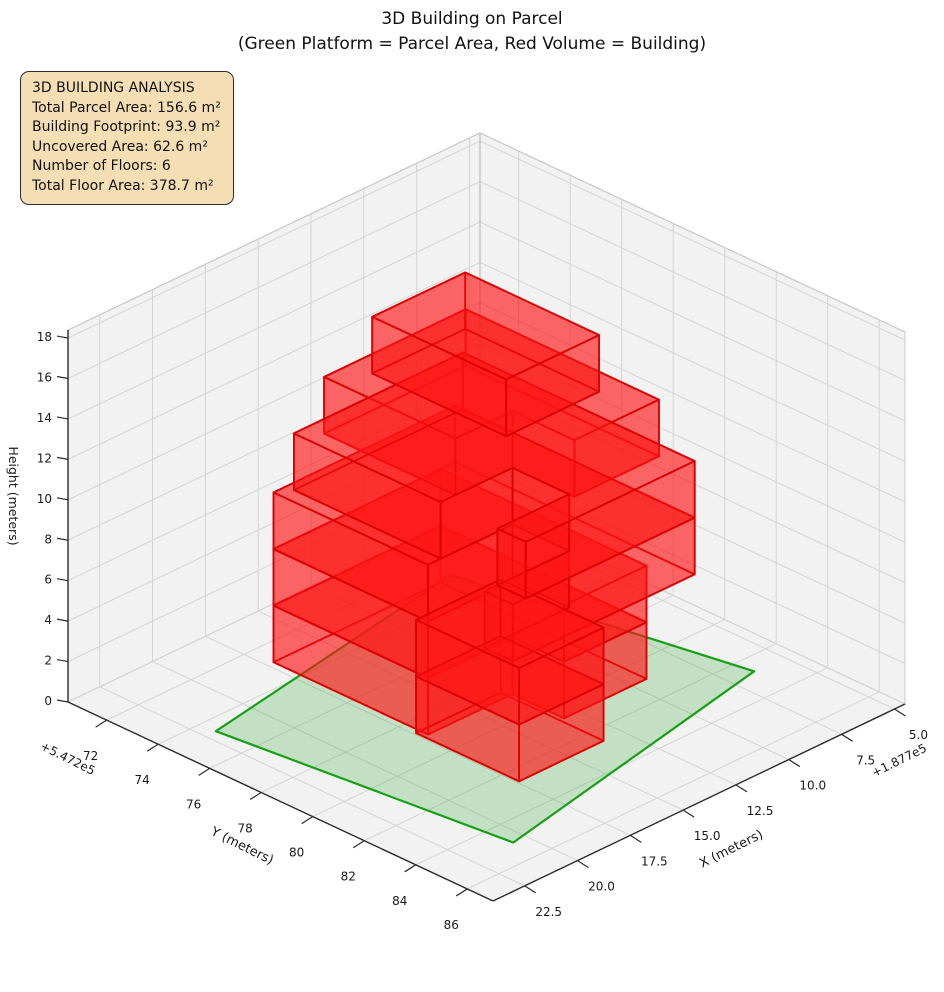 The image size is (944, 992). What do you see at coordinates (44, 458) in the screenshot?
I see `svg-text: 12` at bounding box center [44, 458].